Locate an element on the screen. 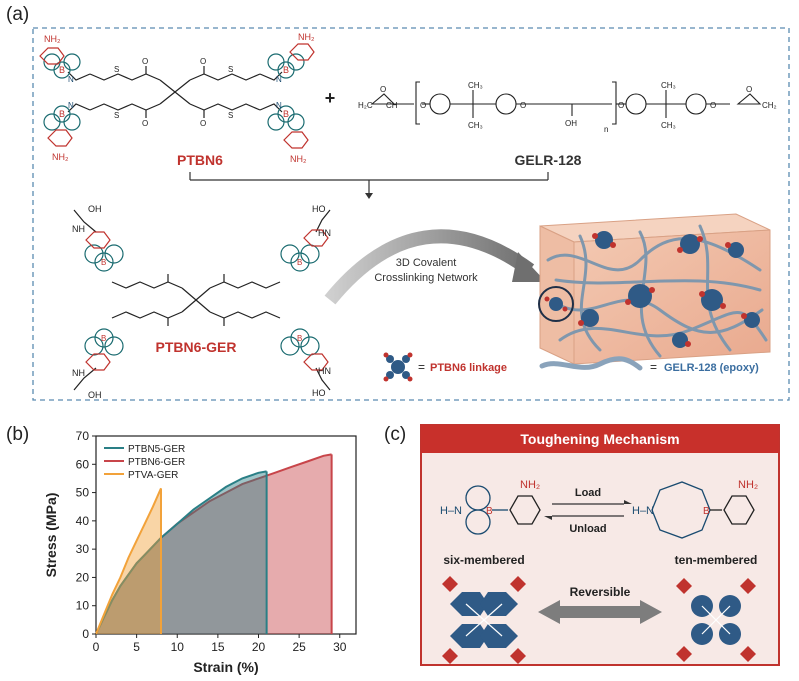 The width and height of the screenshot is (799, 681). ger-b-br: B is located at coordinates (299, 338).